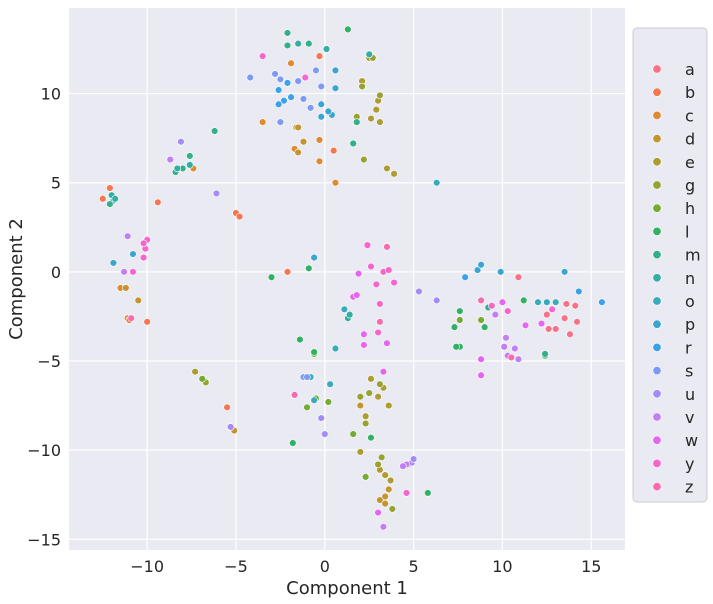 The width and height of the screenshot is (713, 604). I want to click on x-tick-label: −5, so click(236, 566).